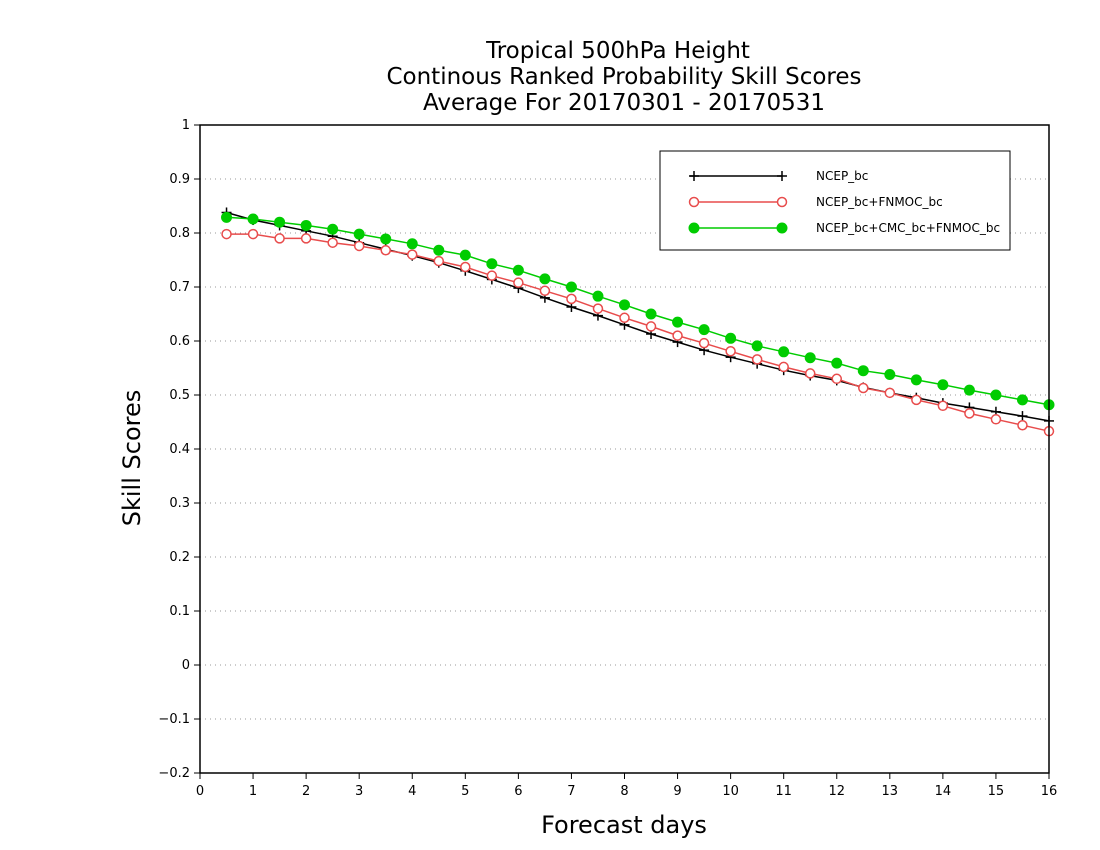 This screenshot has width=1100, height=850. What do you see at coordinates (412, 791) in the screenshot?
I see `x-tick-label: 4` at bounding box center [412, 791].